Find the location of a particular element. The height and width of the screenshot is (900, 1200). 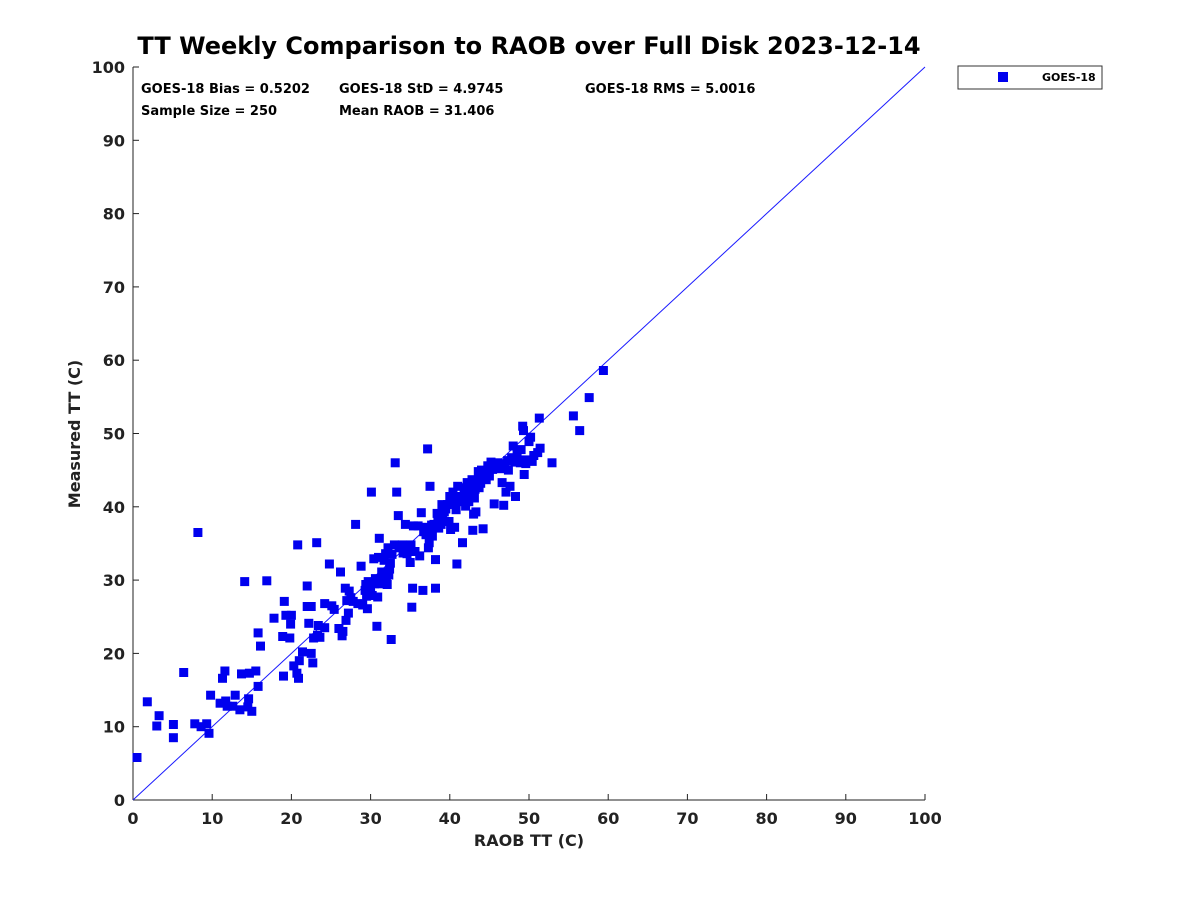

y-tick-label: 10 is located at coordinates (114, 727).